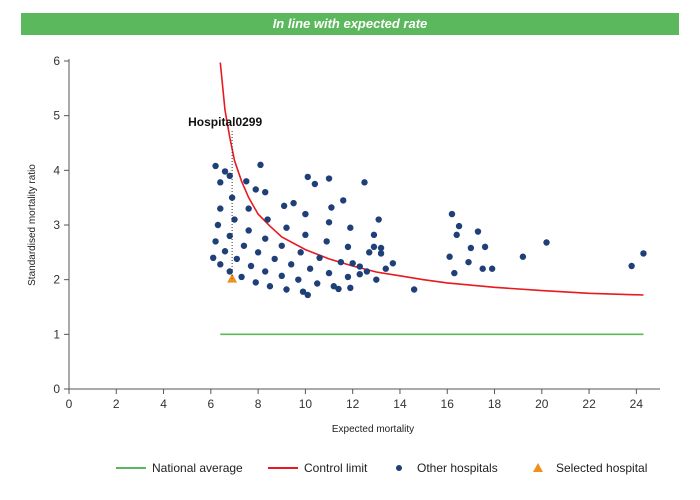 Image resolution: width=700 pixels, height=500 pixels. What do you see at coordinates (258, 404) in the screenshot?
I see `x-tick-label: 8` at bounding box center [258, 404].